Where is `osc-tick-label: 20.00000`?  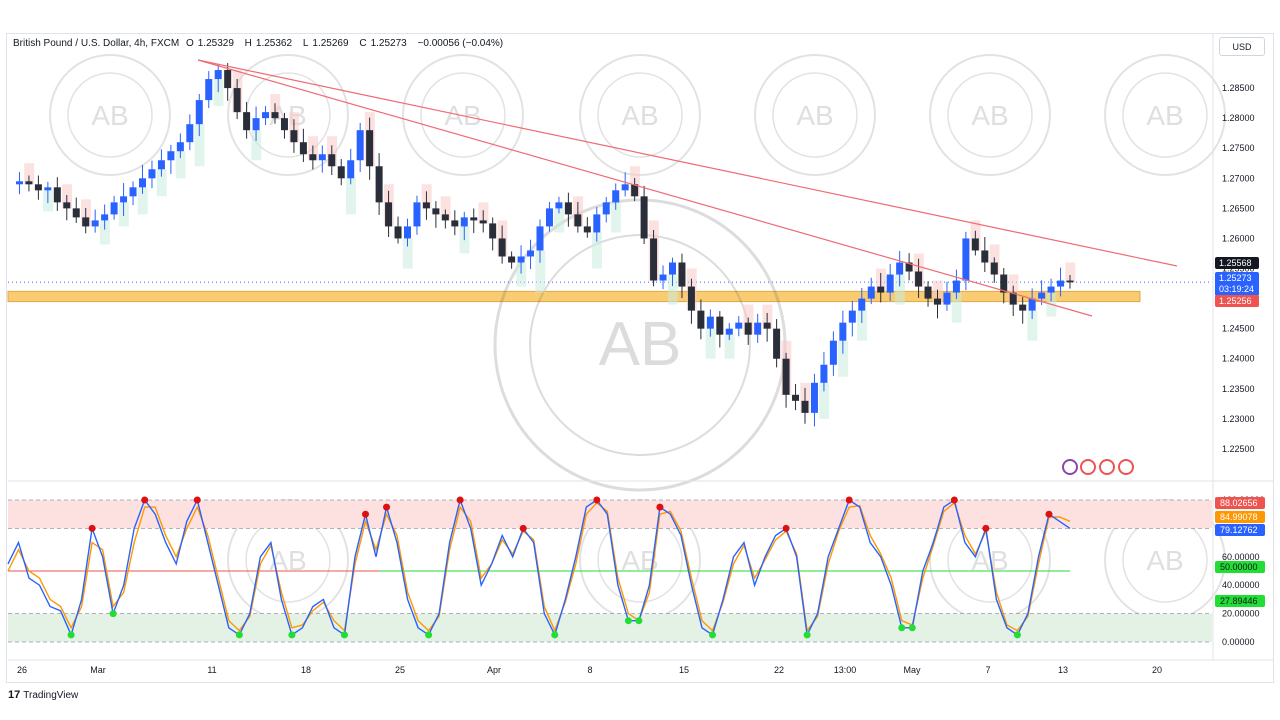 osc-tick-label: 20.00000 is located at coordinates (1241, 614).